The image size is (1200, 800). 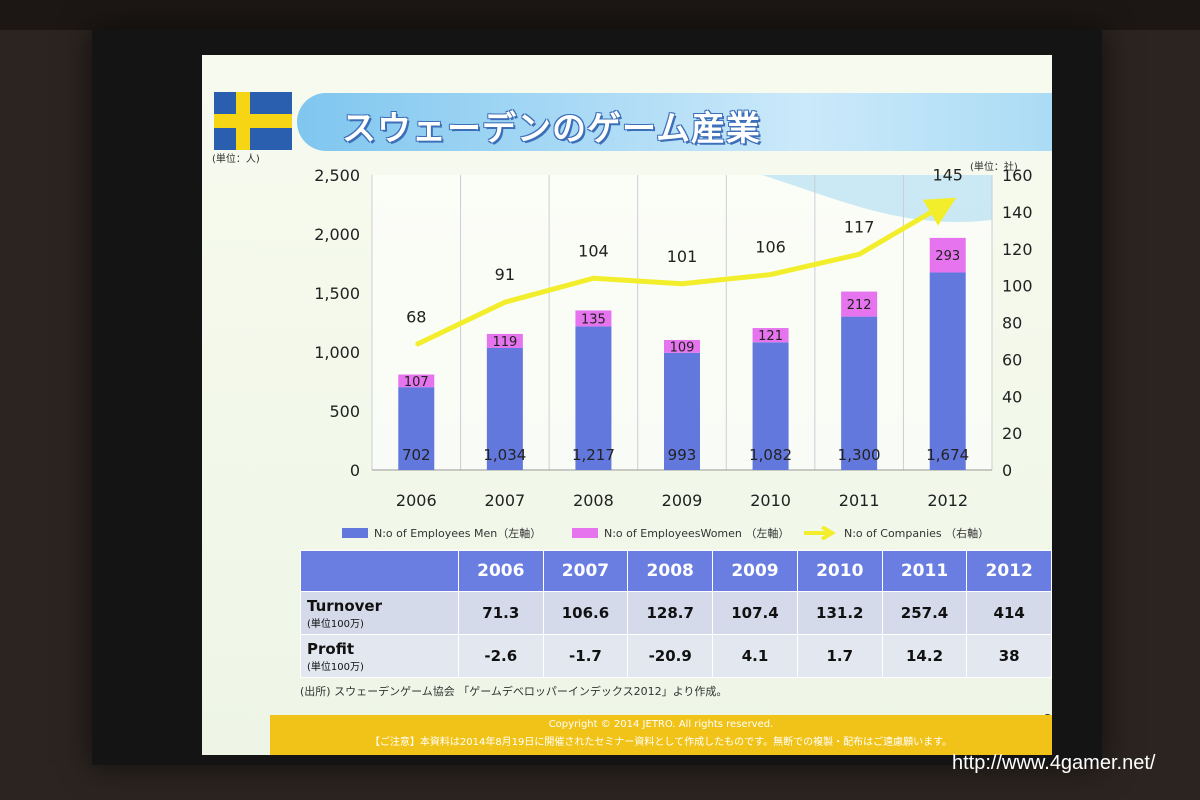 I want to click on right-axis-unit: (単位：社), so click(x=994, y=167).